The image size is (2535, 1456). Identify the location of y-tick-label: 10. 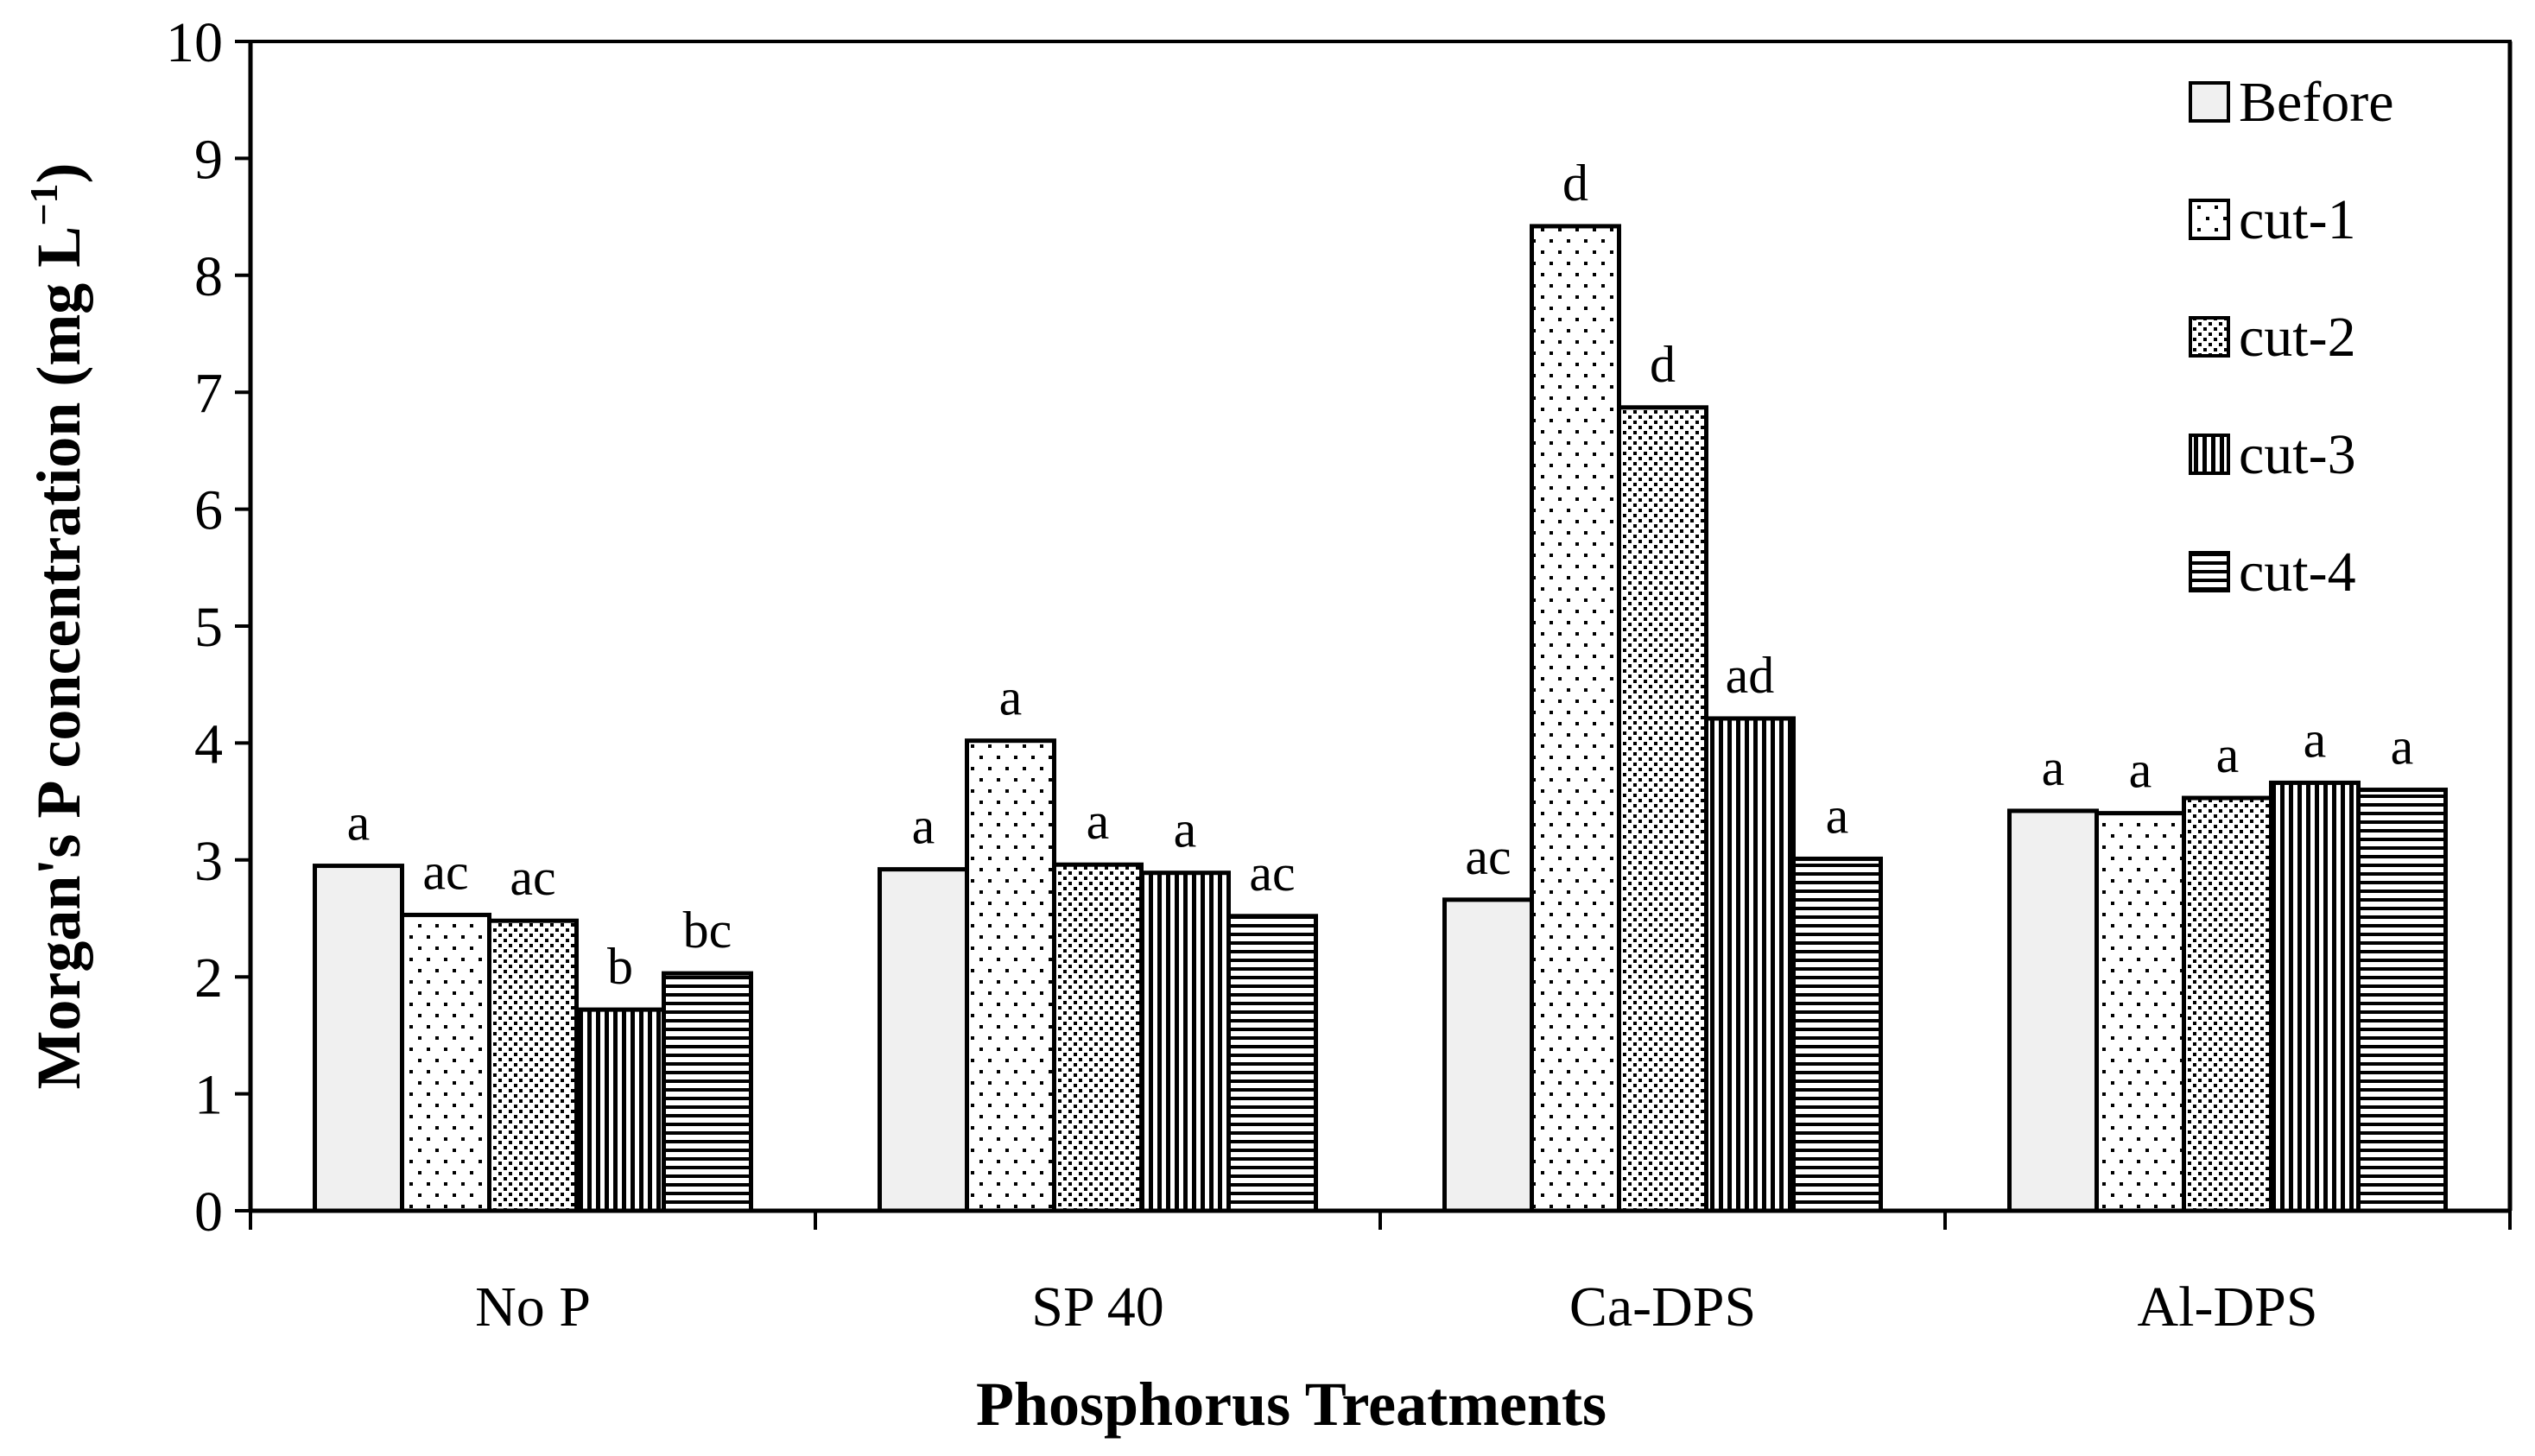
(194, 42).